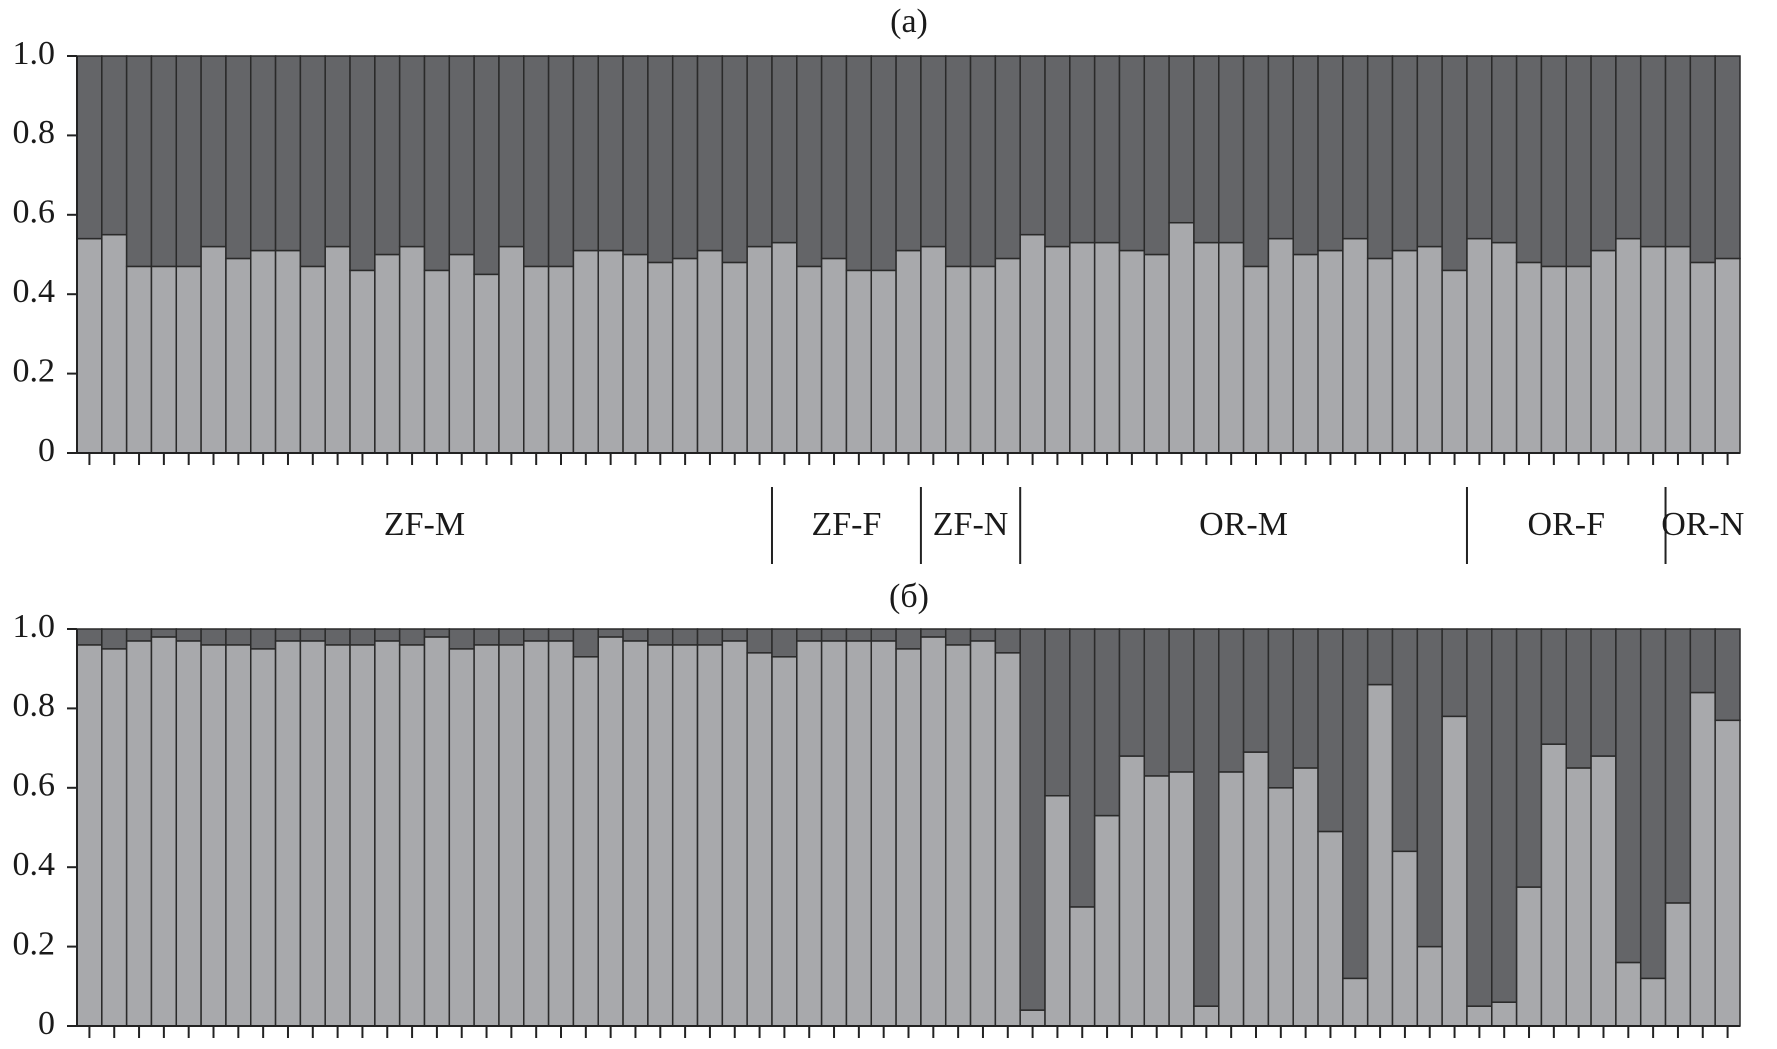 This screenshot has width=1777, height=1049. Describe the element at coordinates (909, 596) in the screenshot. I see `panel-title: (б)` at that location.